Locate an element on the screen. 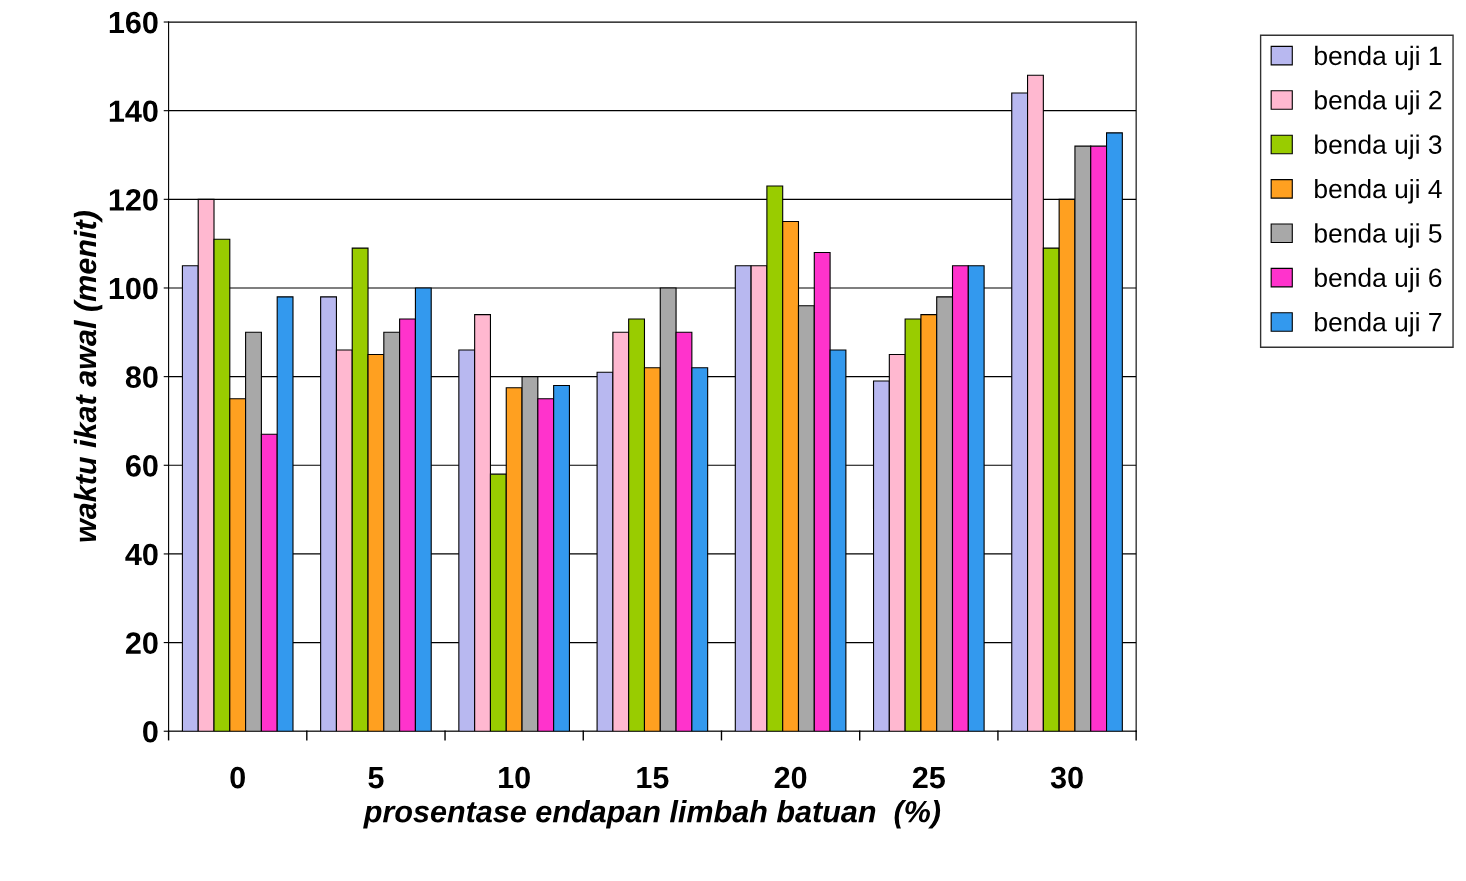 Image resolution: width=1466 pixels, height=881 pixels. y-tick-label: 60 is located at coordinates (142, 466).